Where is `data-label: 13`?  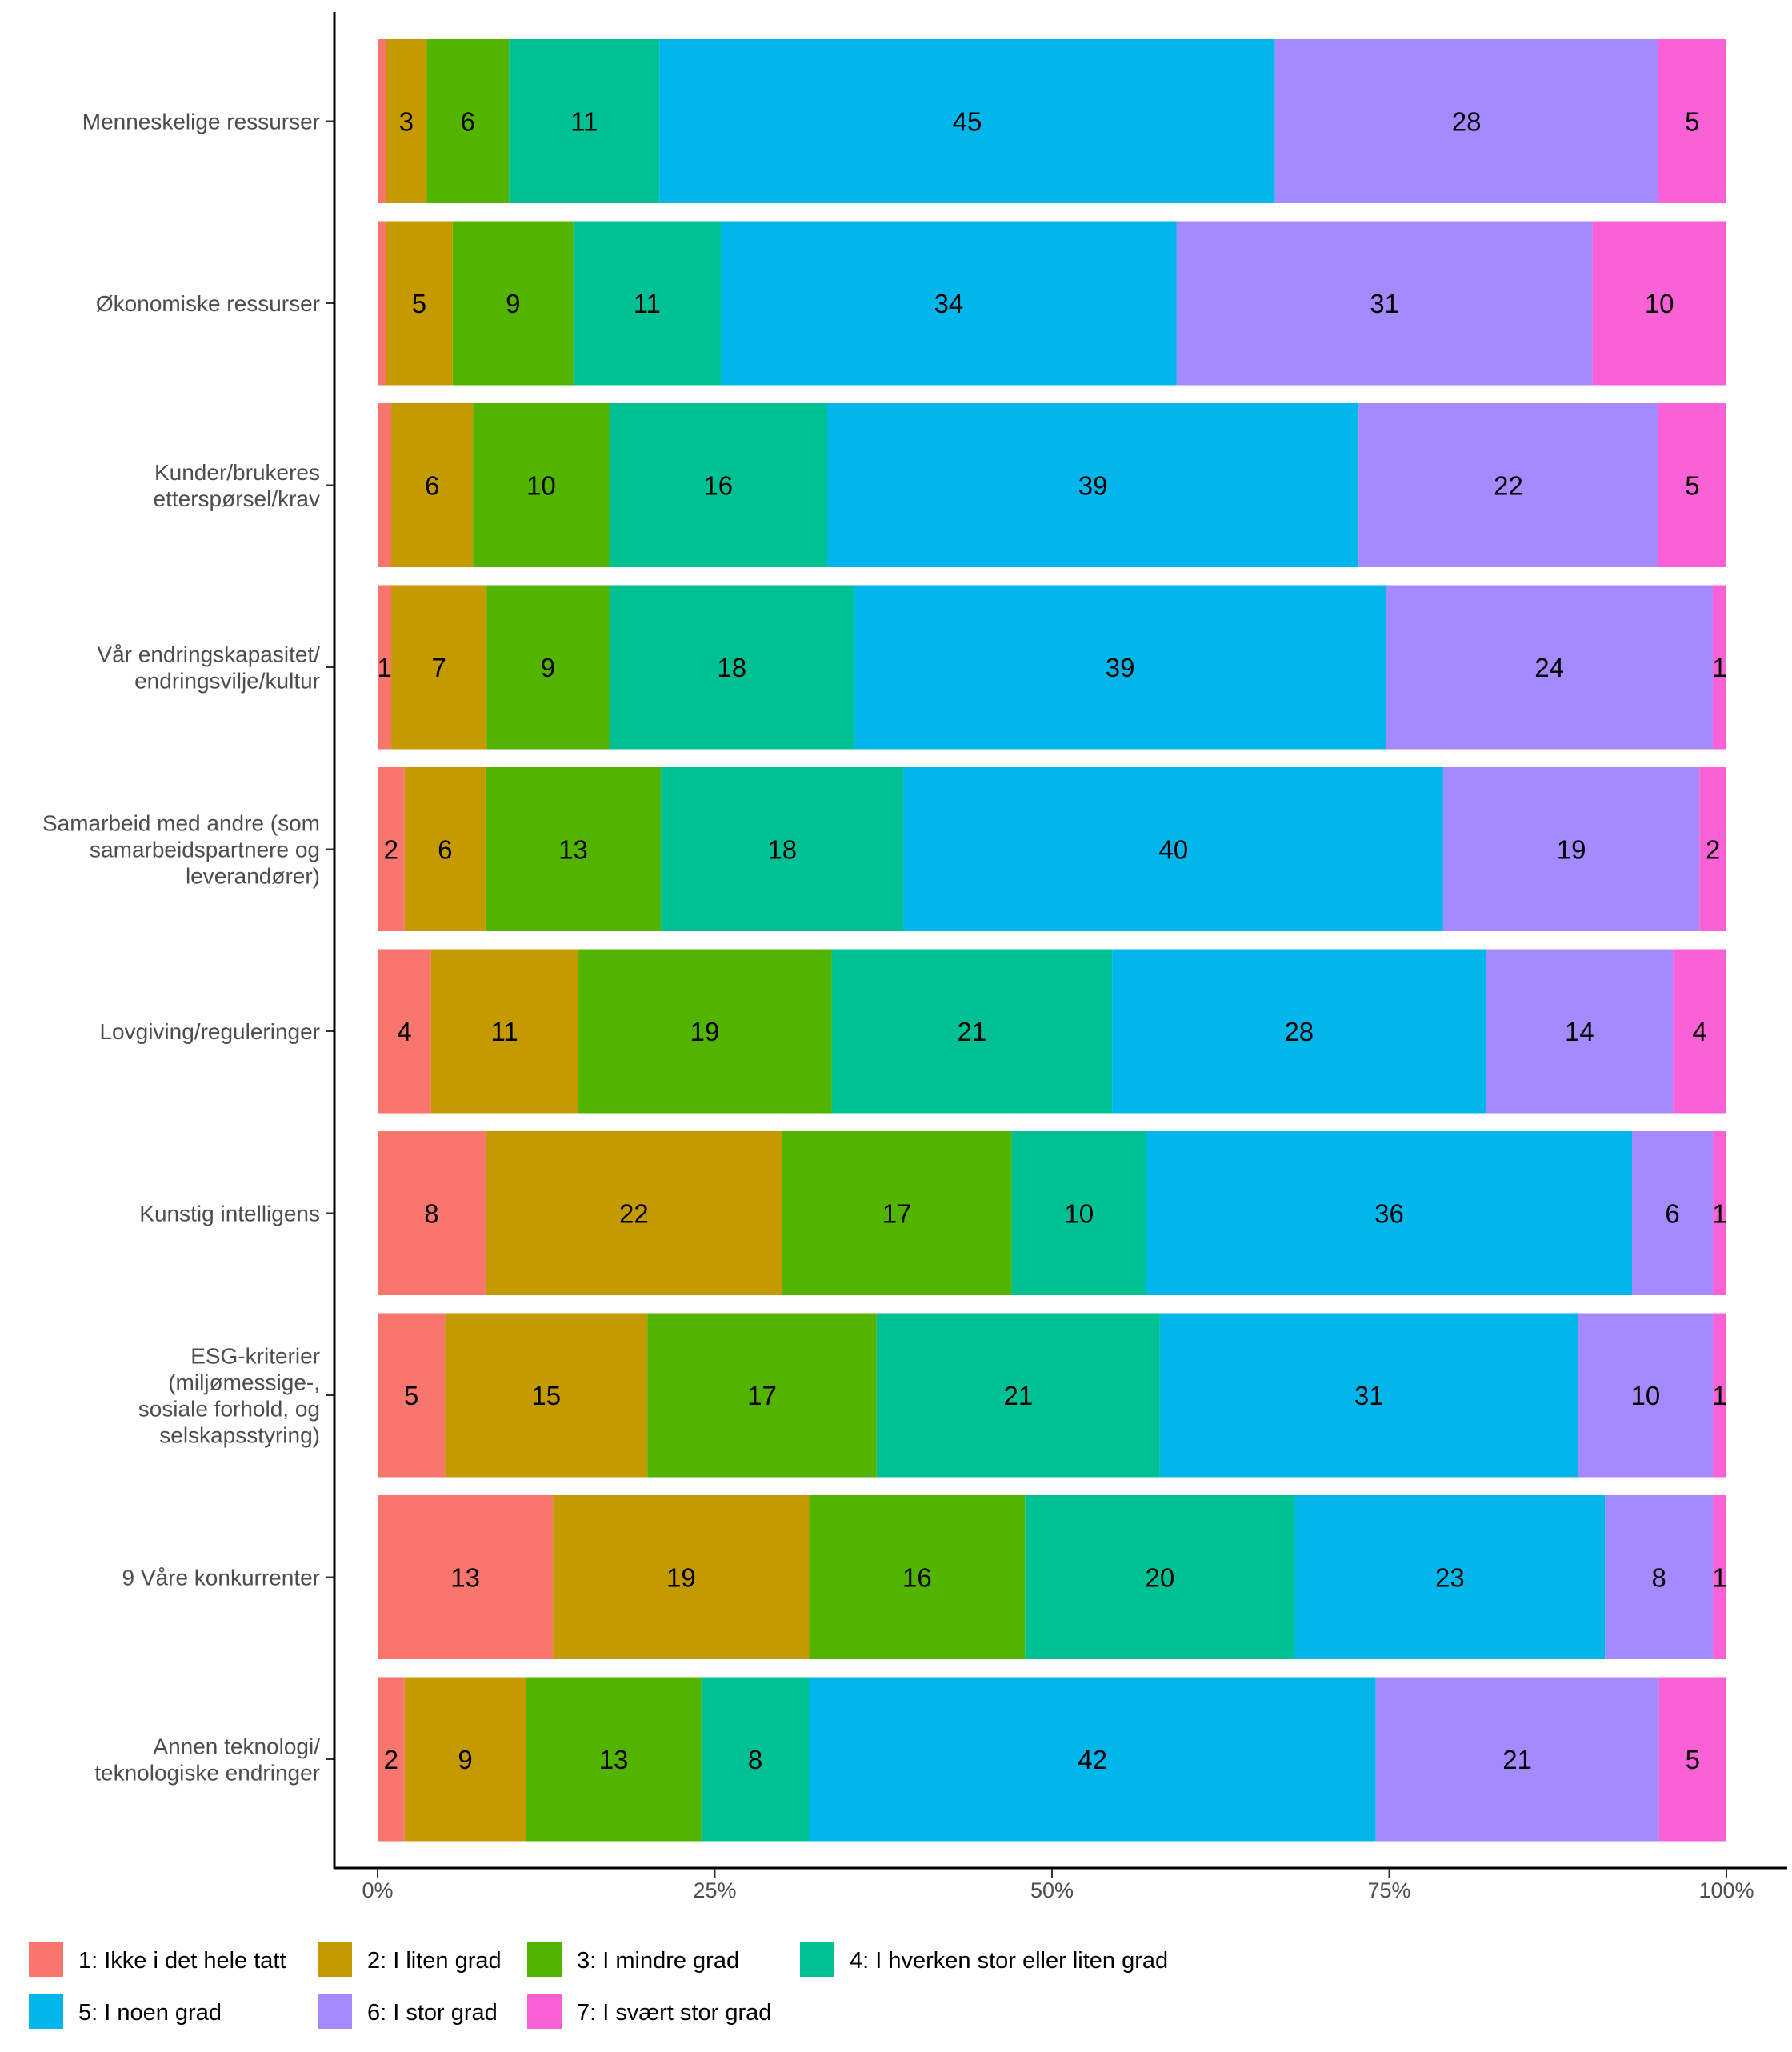
data-label: 13 is located at coordinates (573, 850).